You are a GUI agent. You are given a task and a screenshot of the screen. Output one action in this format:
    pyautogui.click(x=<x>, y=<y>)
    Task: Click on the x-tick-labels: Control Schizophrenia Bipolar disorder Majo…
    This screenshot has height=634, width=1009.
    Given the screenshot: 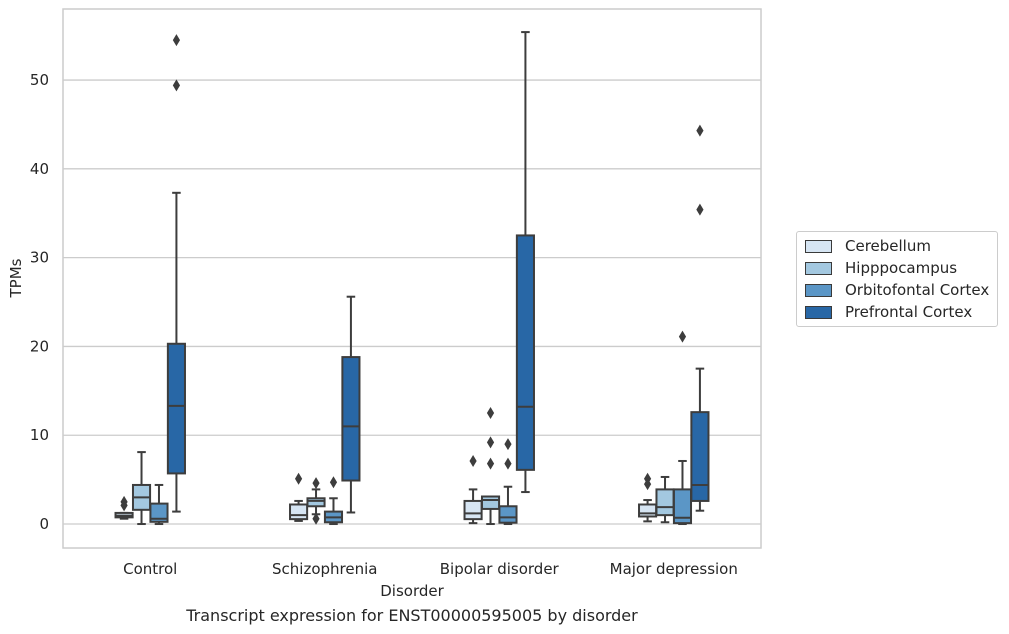 What is the action you would take?
    pyautogui.click(x=430, y=569)
    